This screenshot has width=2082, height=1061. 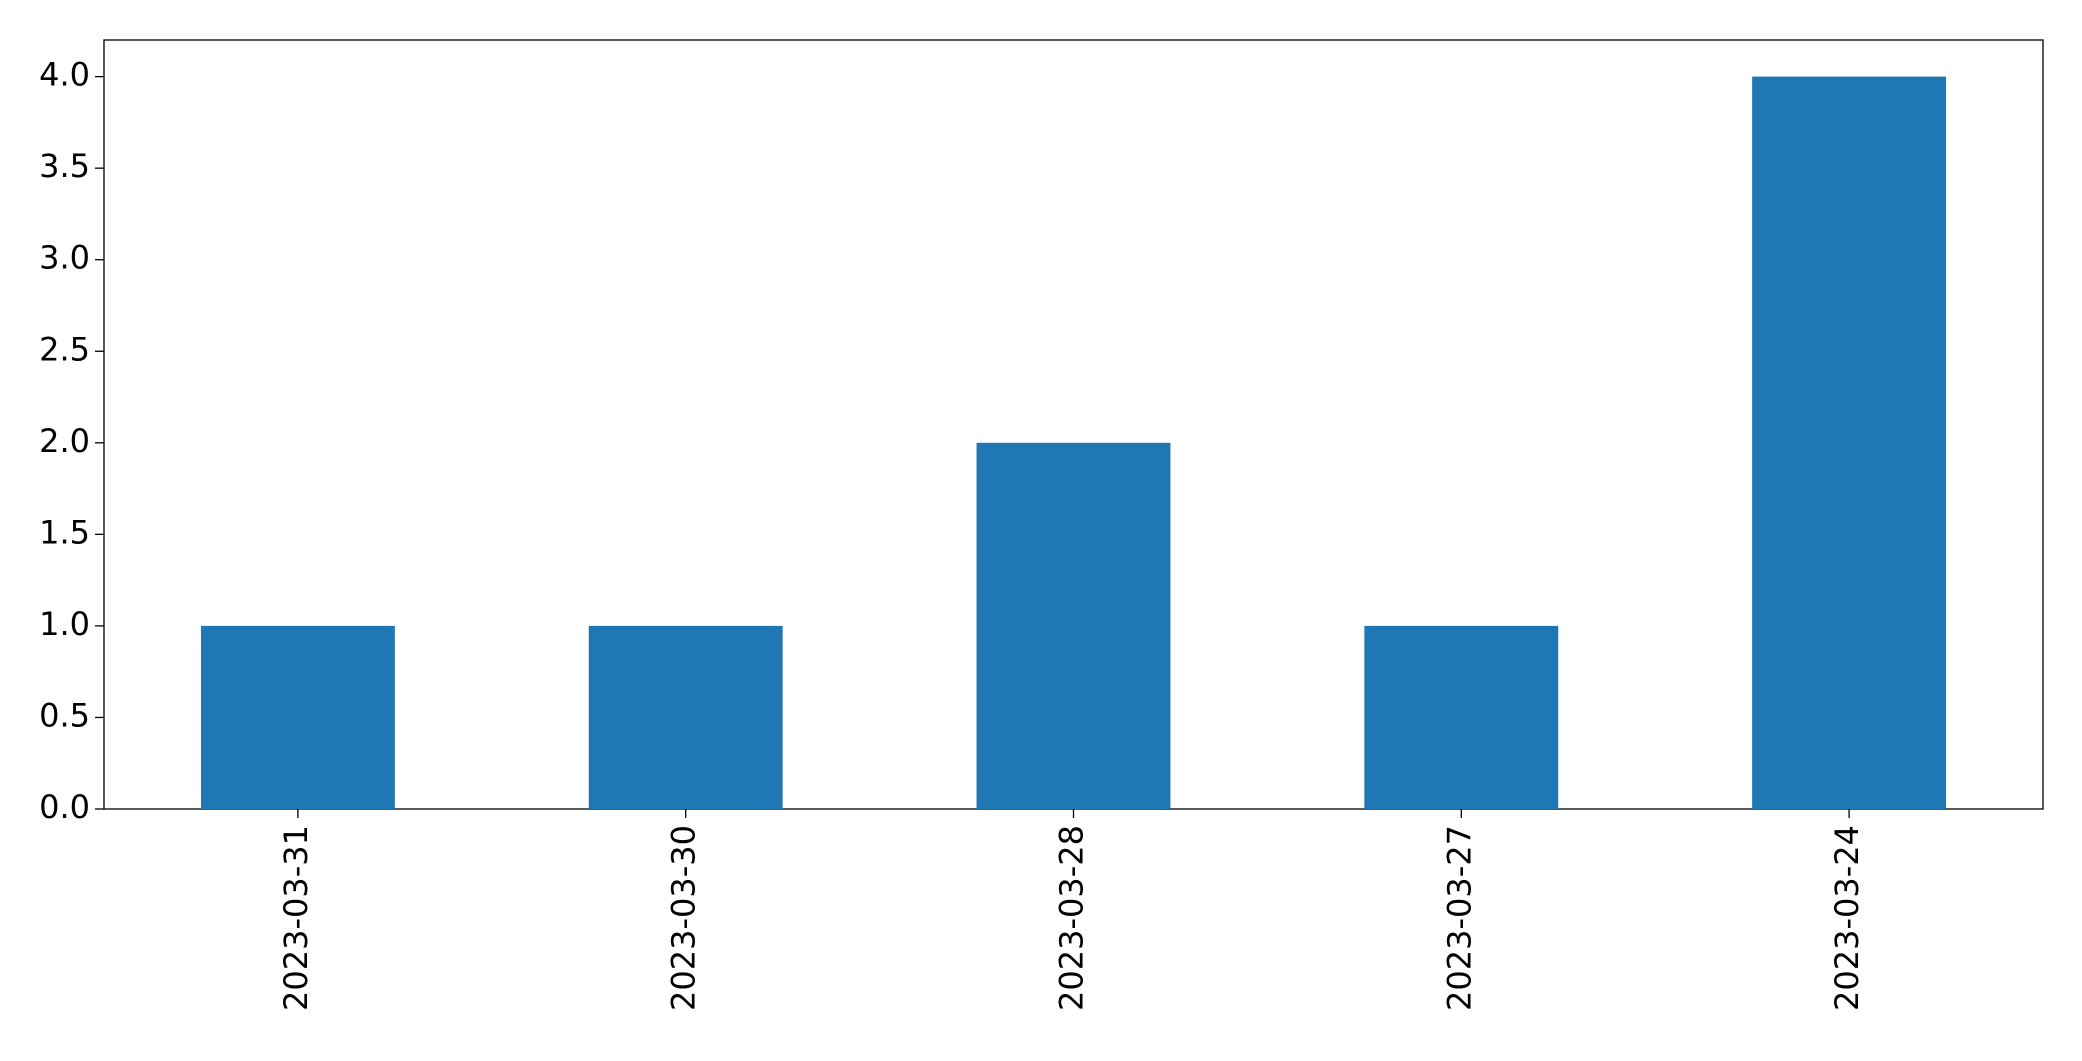 What do you see at coordinates (64, 166) in the screenshot?
I see `y-tick-label: 3.5` at bounding box center [64, 166].